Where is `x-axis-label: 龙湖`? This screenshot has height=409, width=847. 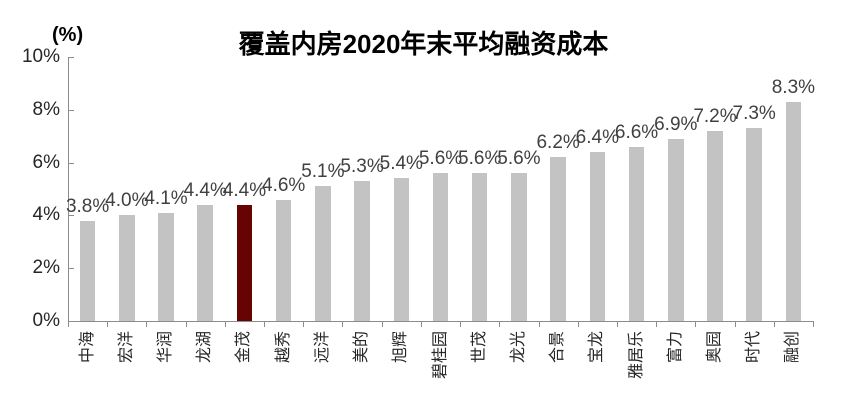 x-axis-label: 龙湖 is located at coordinates (205, 347).